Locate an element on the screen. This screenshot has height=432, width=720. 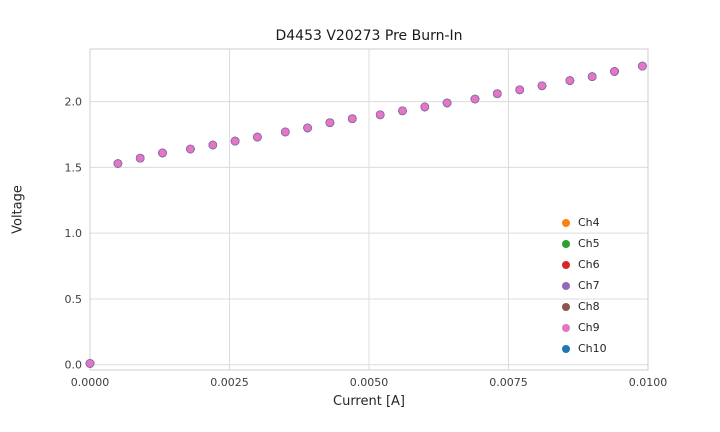
svg-text: 0.0 is located at coordinates (74, 365).